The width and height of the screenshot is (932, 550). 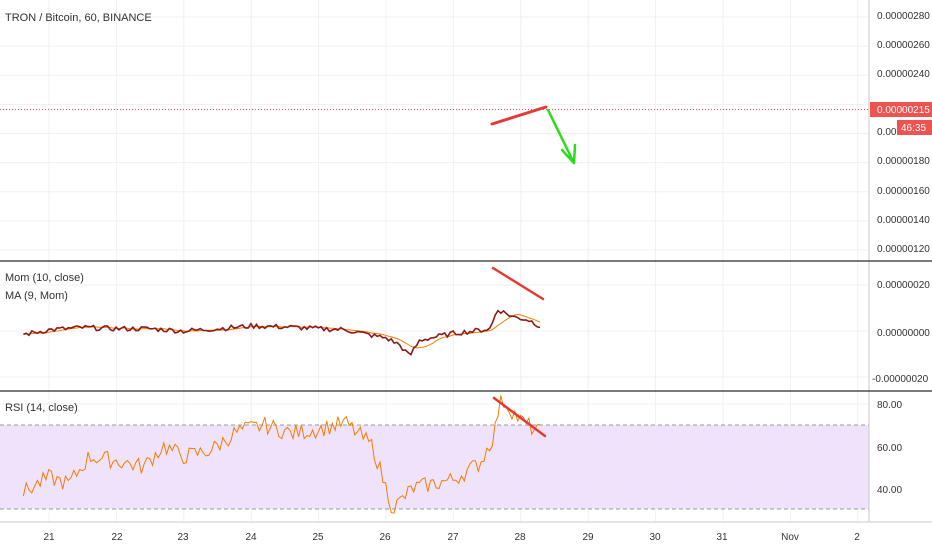 I want to click on time-tick: 24, so click(x=251, y=537).